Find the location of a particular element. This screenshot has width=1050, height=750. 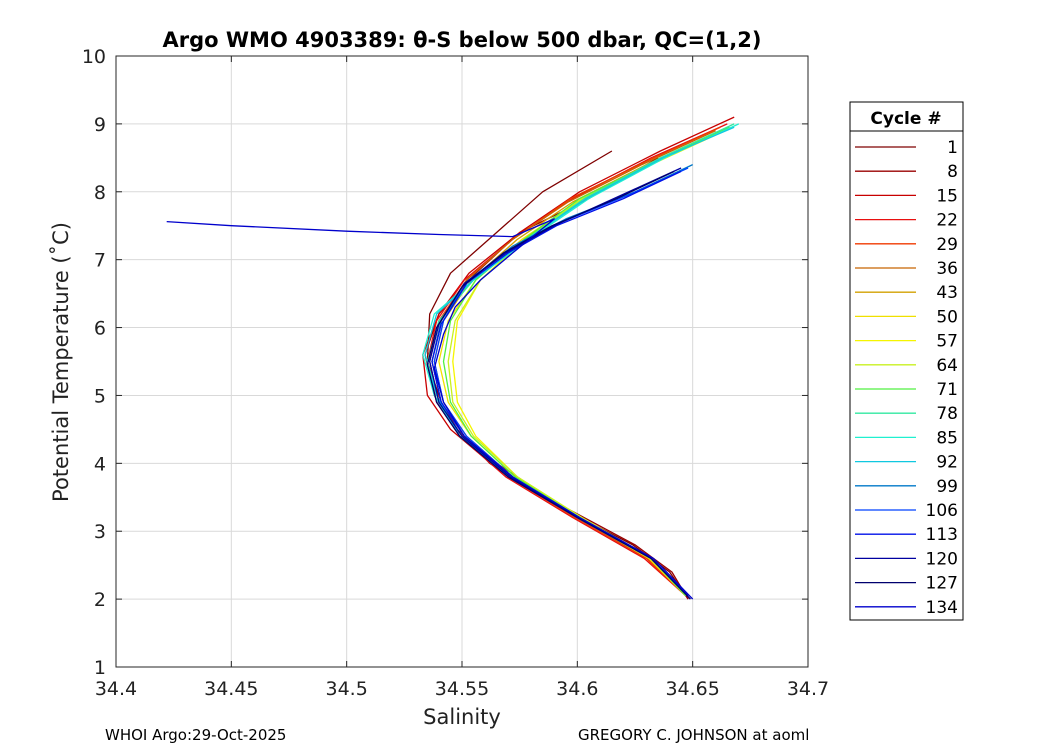

legend-label: 8 is located at coordinates (952, 172).